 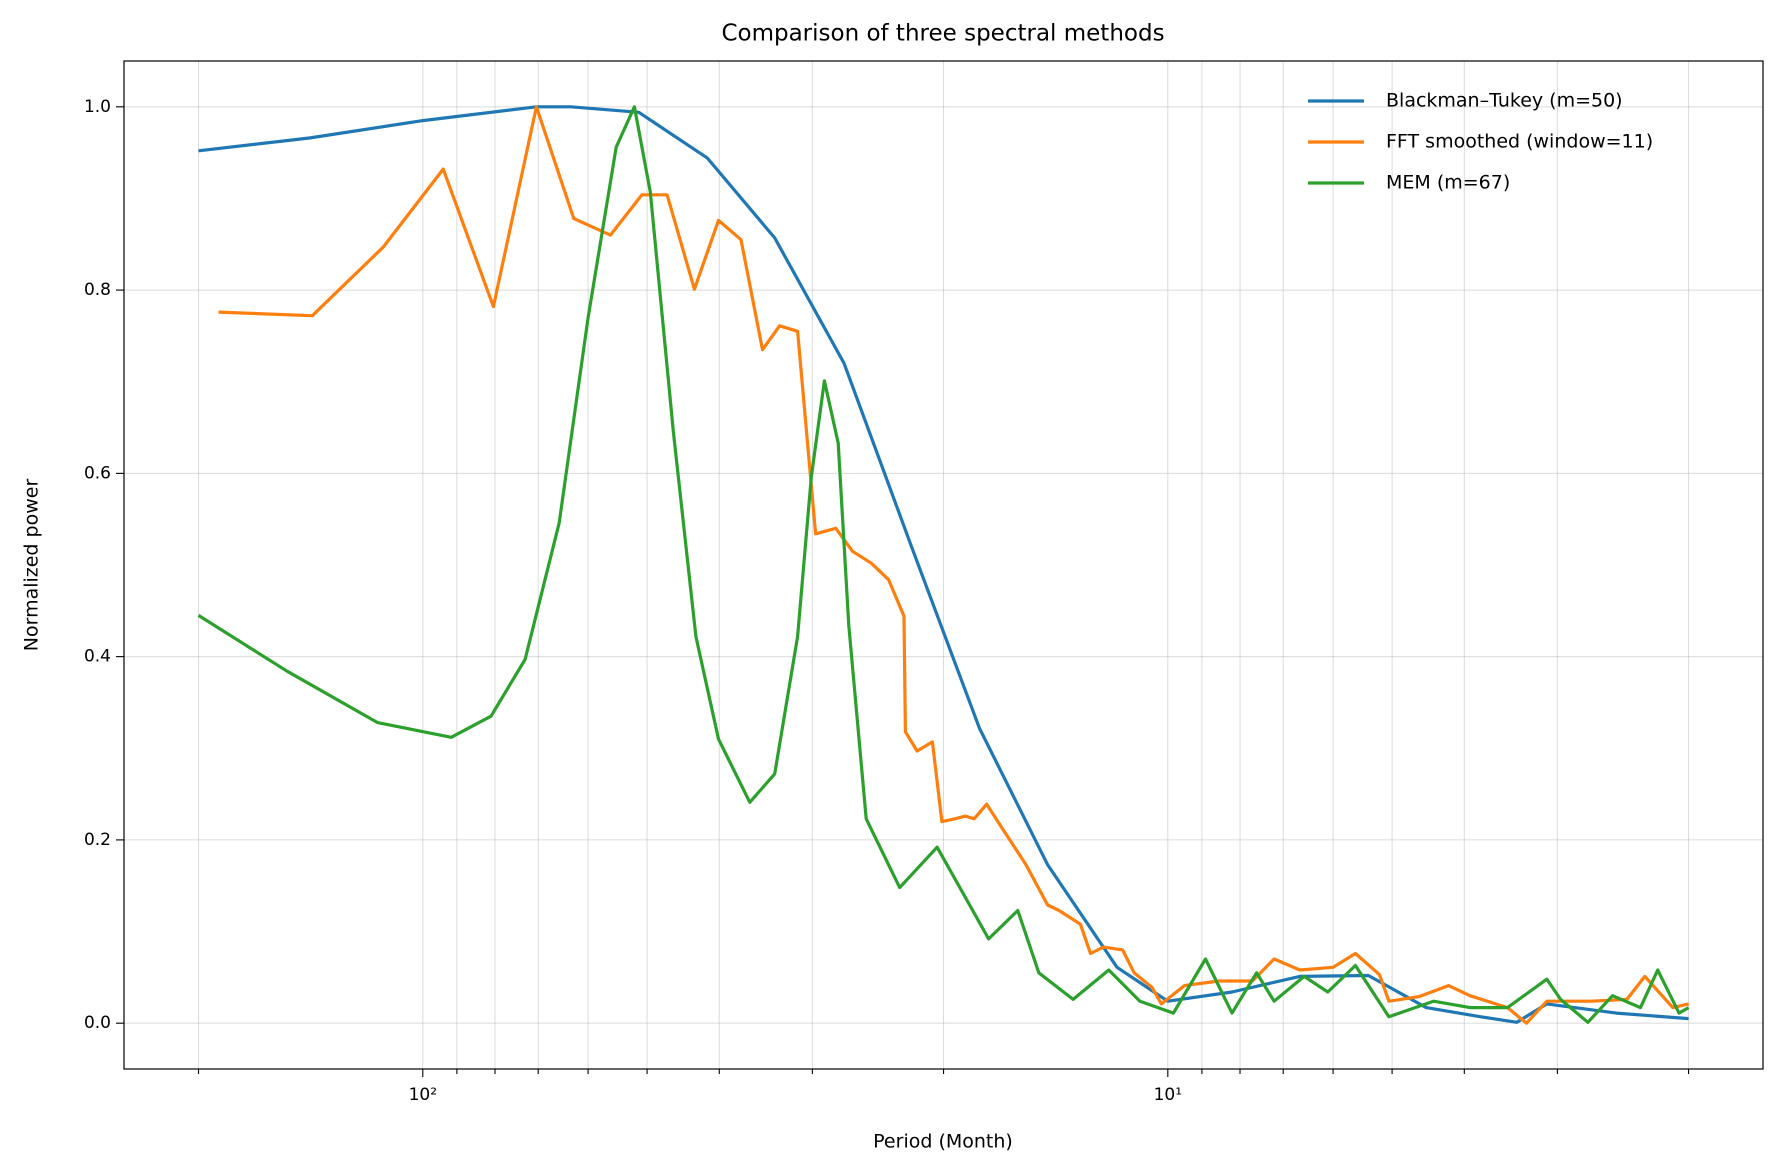 What do you see at coordinates (423, 1095) in the screenshot?
I see `x-tick-label: 10²` at bounding box center [423, 1095].